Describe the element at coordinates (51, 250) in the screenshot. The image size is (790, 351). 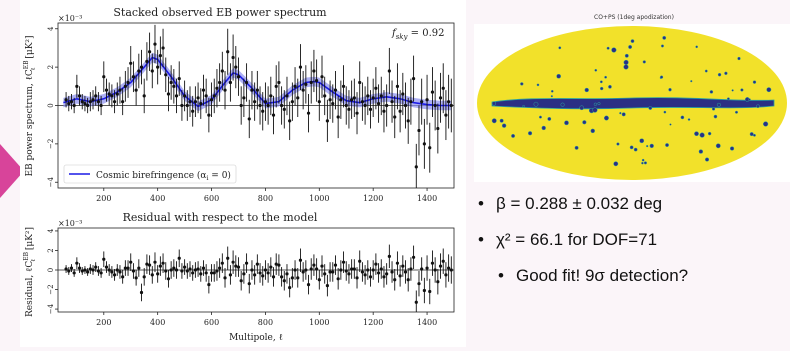
I see `bottom-y-tick-label: 2` at that location.